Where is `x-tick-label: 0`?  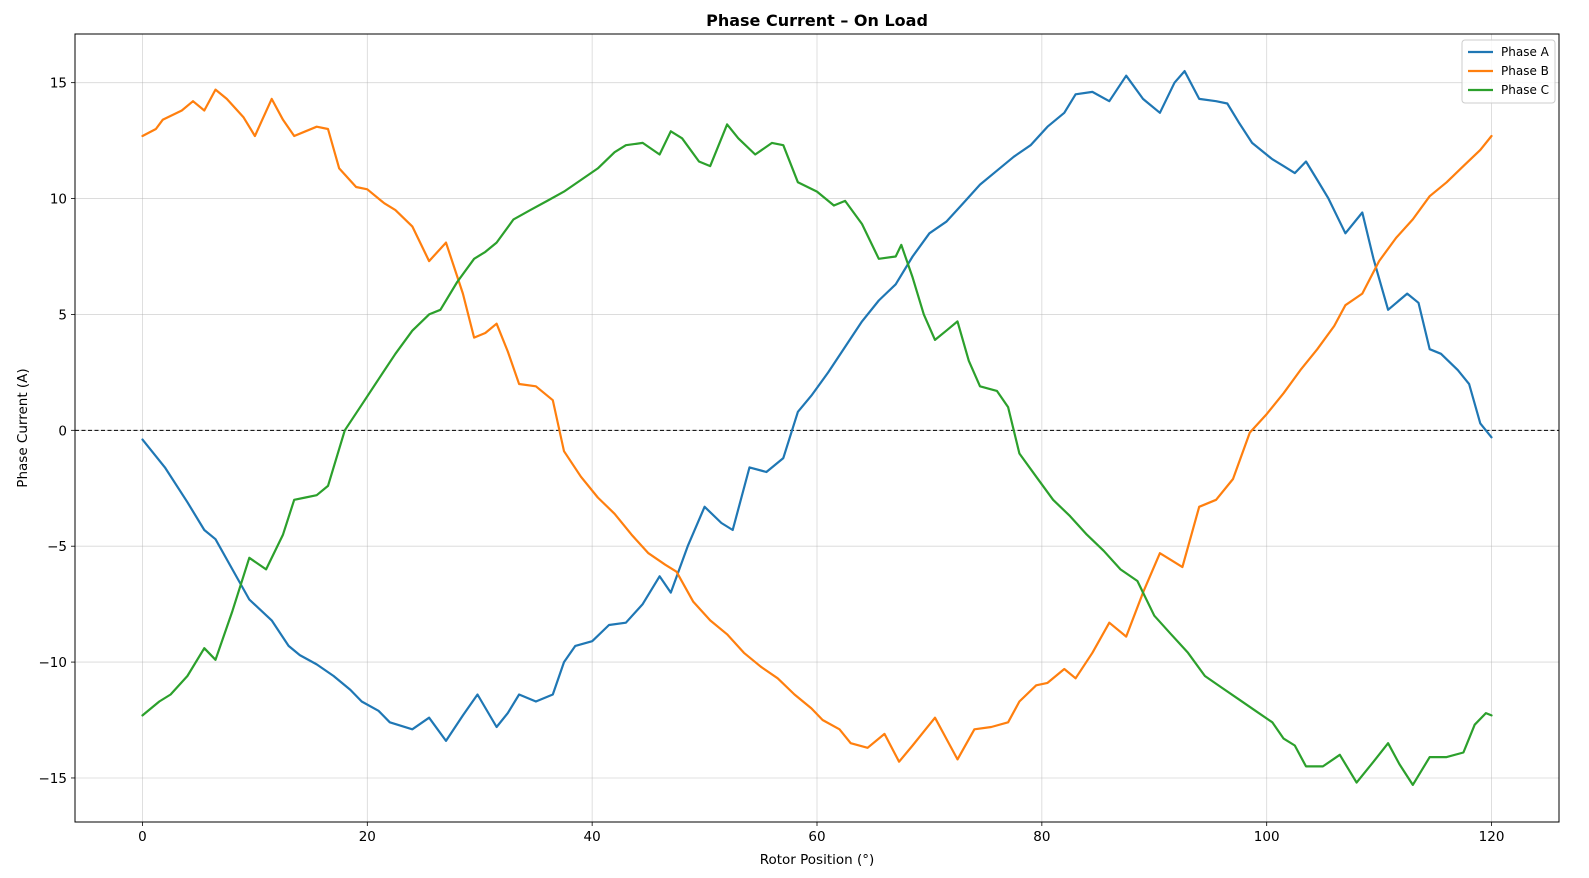
x-tick-label: 0 is located at coordinates (142, 837).